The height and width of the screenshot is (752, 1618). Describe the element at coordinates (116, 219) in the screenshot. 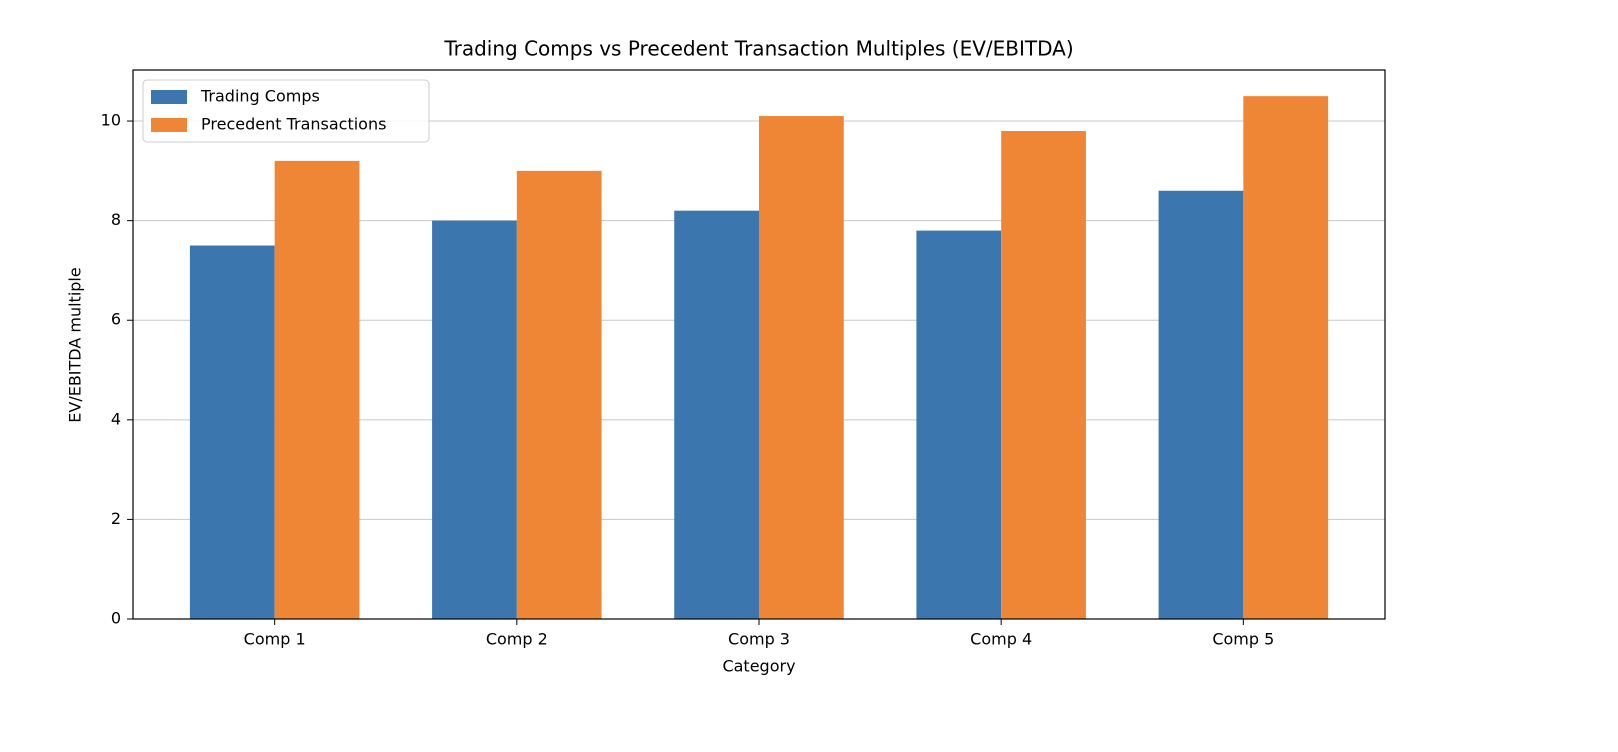

I see `y-tick-label: 8` at that location.